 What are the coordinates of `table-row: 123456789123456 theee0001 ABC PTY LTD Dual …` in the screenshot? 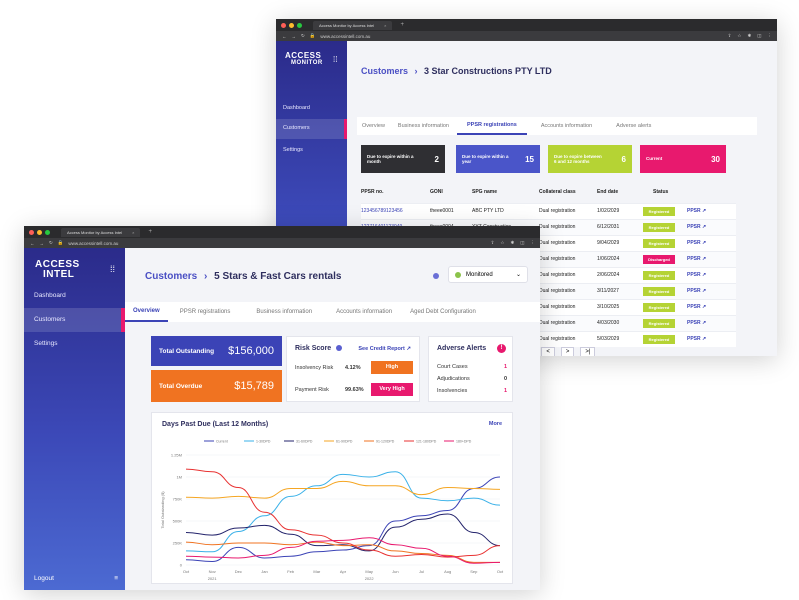 It's located at (548, 211).